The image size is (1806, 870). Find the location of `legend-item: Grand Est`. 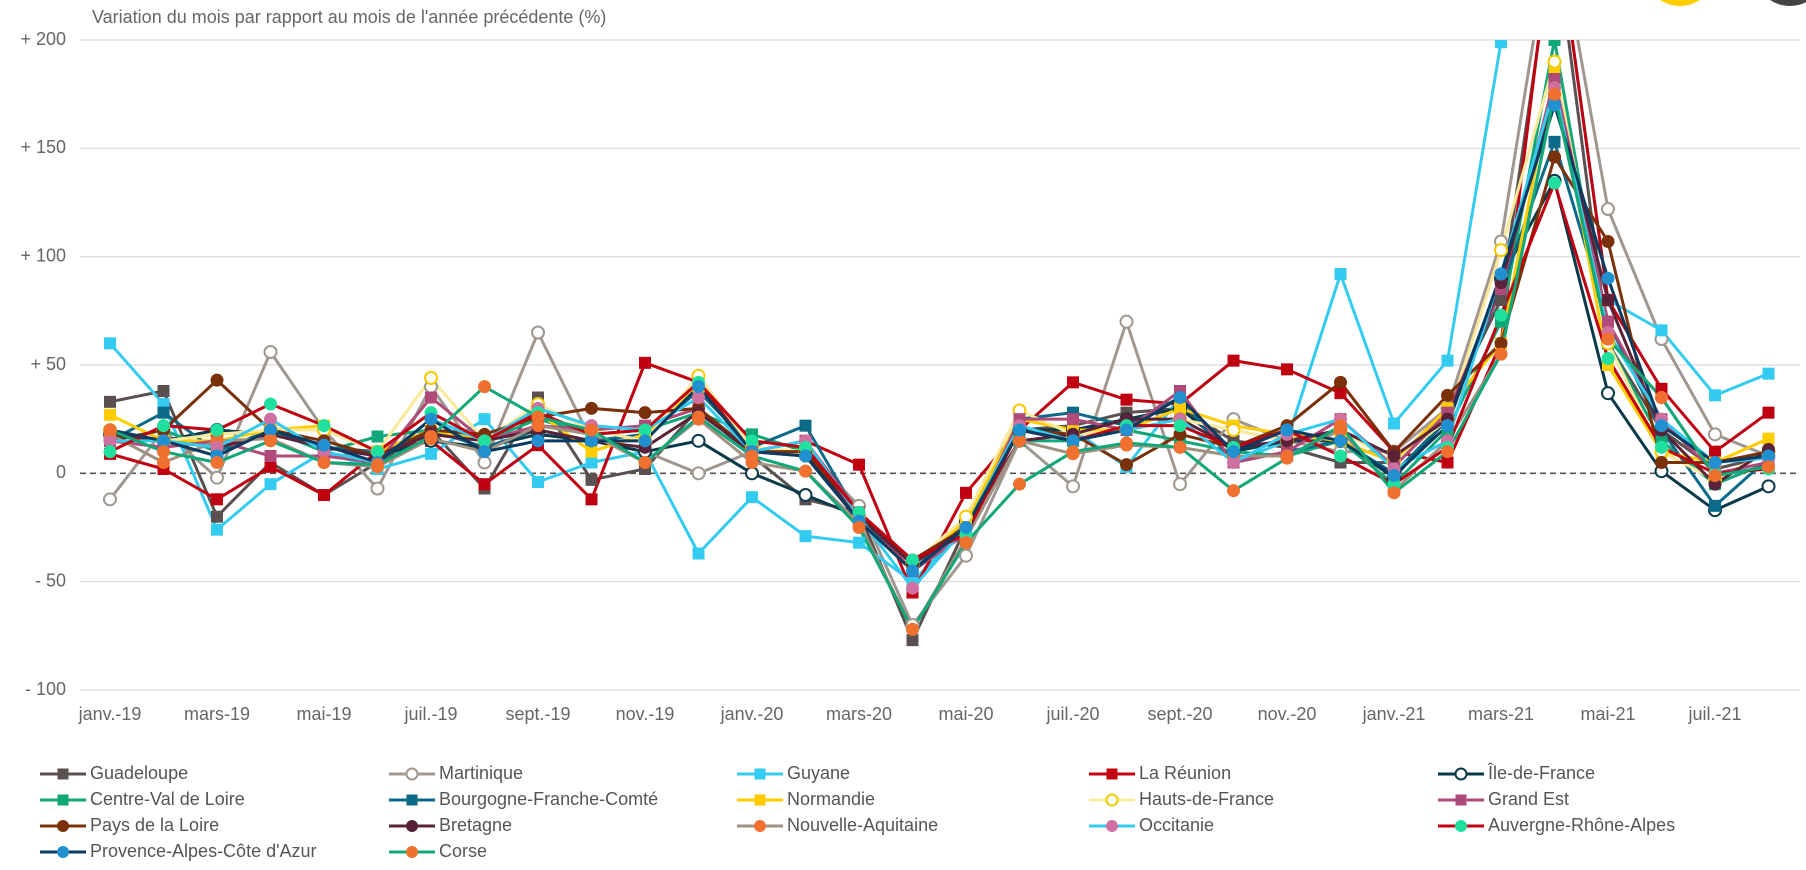

legend-item: Grand Est is located at coordinates (1503, 799).